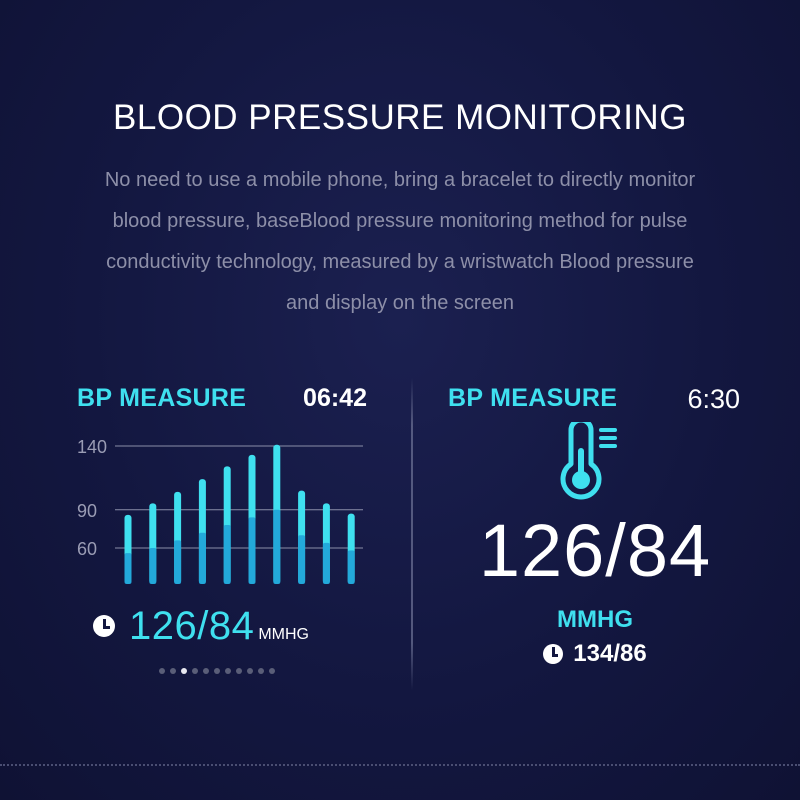 This screenshot has height=800, width=800. What do you see at coordinates (533, 398) in the screenshot?
I see `right-screen-title: BP MEASURE` at bounding box center [533, 398].